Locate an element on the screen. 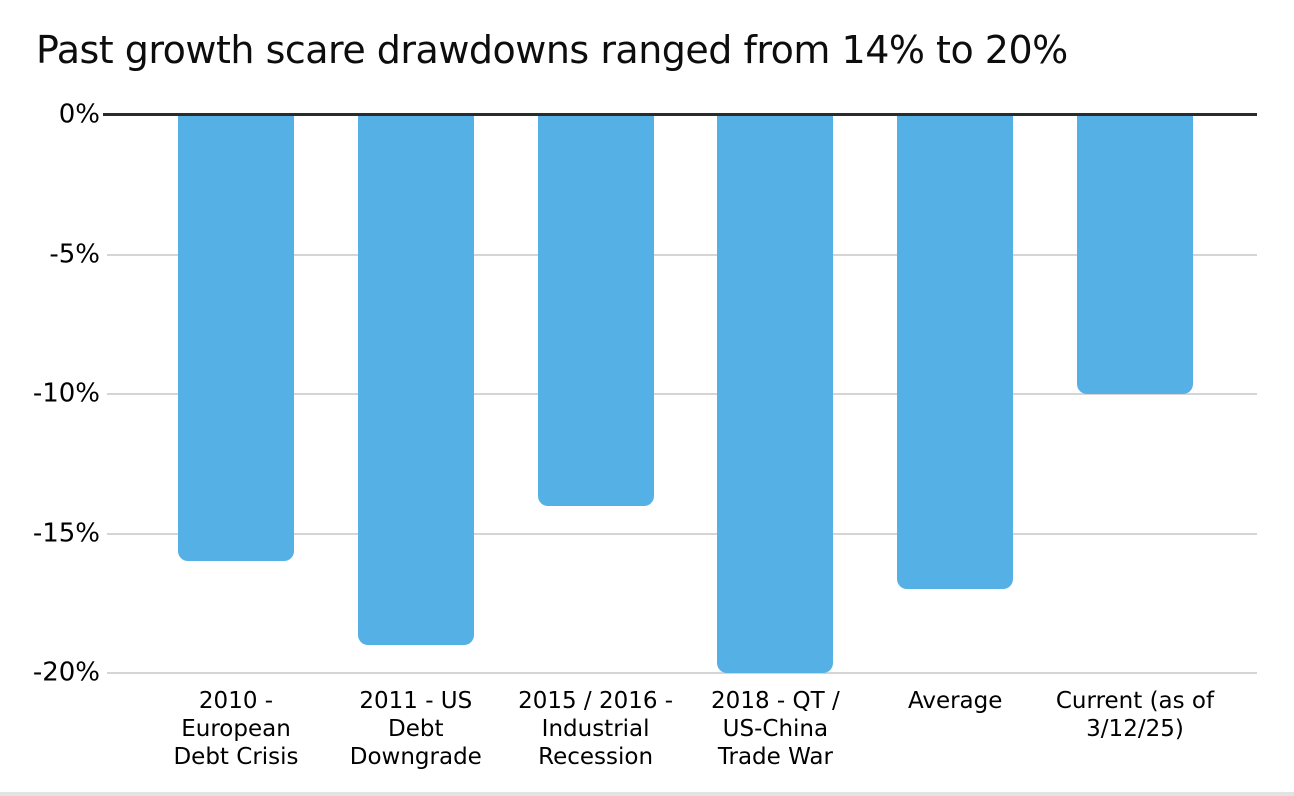 This screenshot has height=796, width=1294. x-category-label: 2015 / 2016 - Industrial Recession is located at coordinates (596, 729).